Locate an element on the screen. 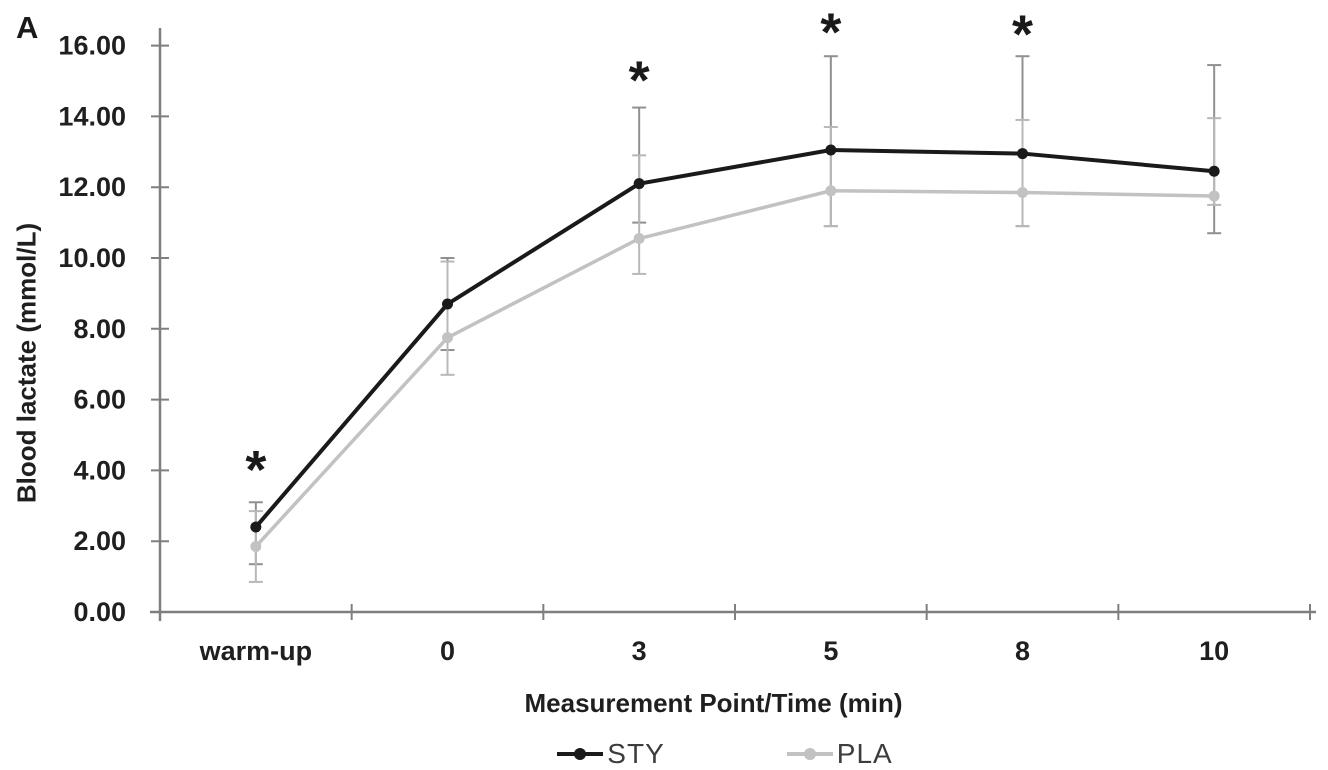  chart-legend: STY PLA is located at coordinates (664, 754).